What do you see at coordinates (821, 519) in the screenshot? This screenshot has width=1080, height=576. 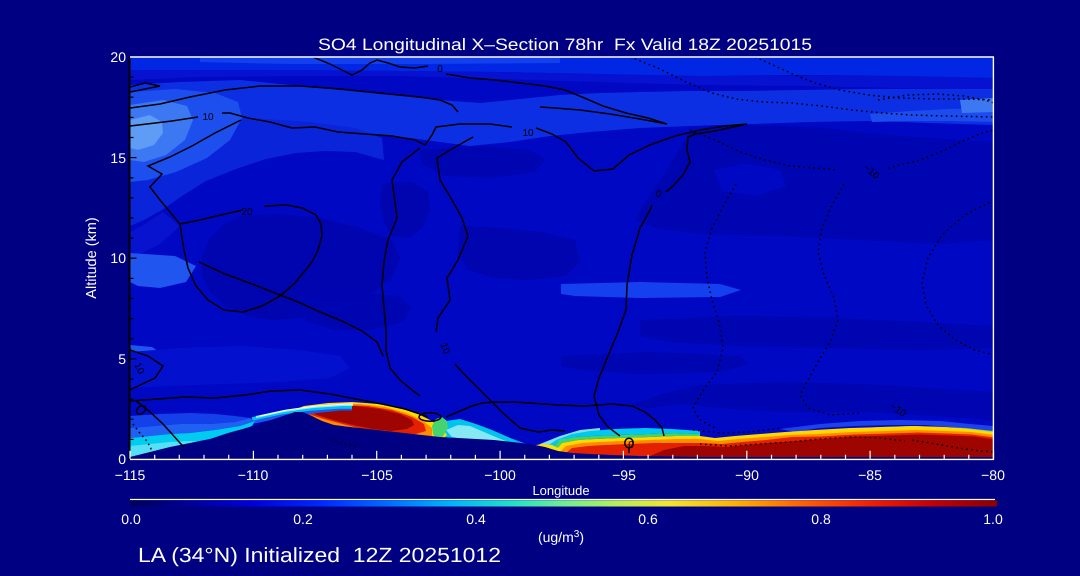 I see `svg-text: 0.8` at bounding box center [821, 519].